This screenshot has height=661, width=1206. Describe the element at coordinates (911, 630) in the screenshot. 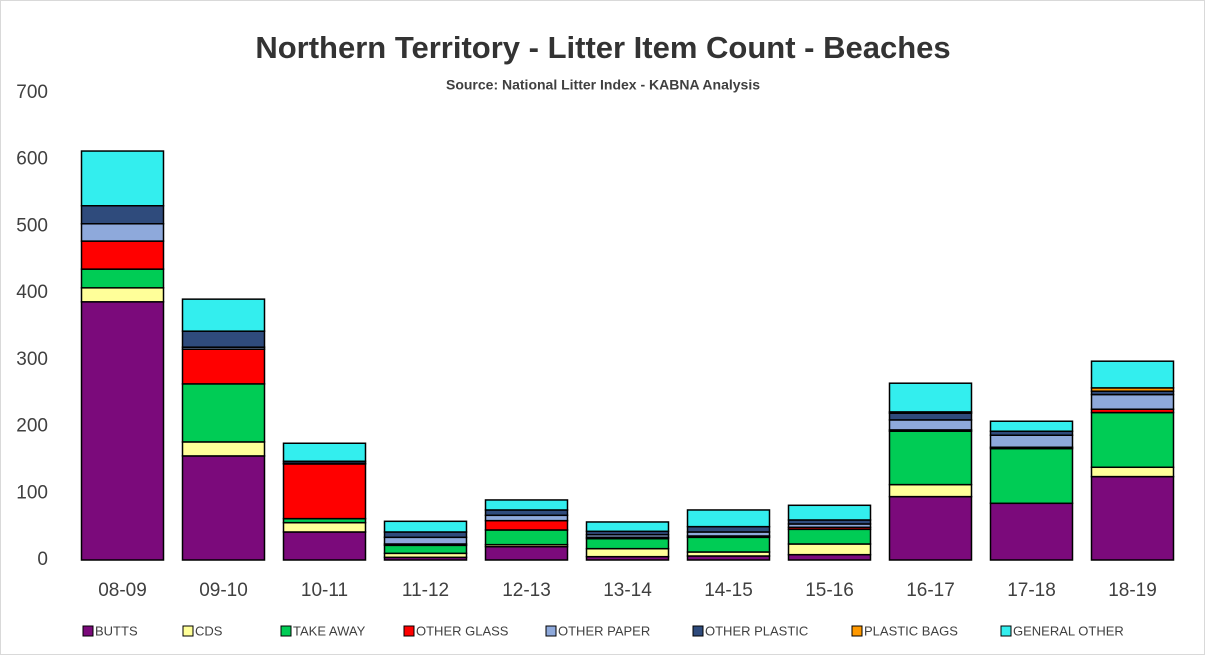

I see `legend-label: PLASTIC BAGS` at that location.